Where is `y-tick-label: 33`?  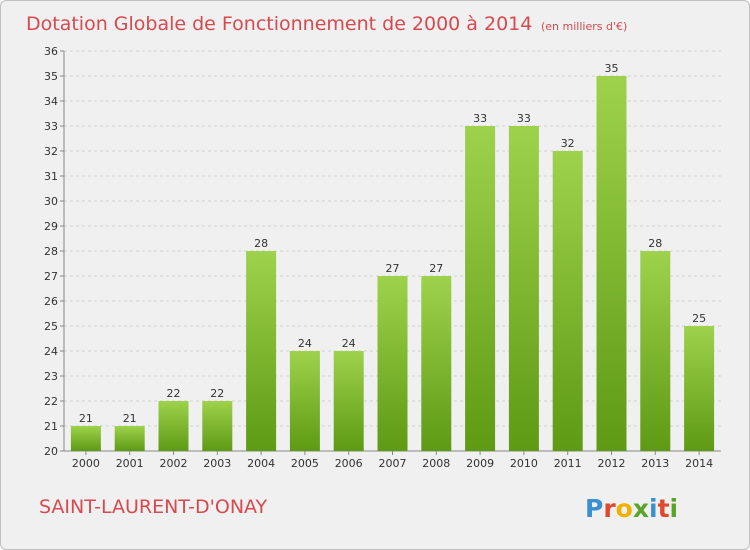
y-tick-label: 33 is located at coordinates (51, 126).